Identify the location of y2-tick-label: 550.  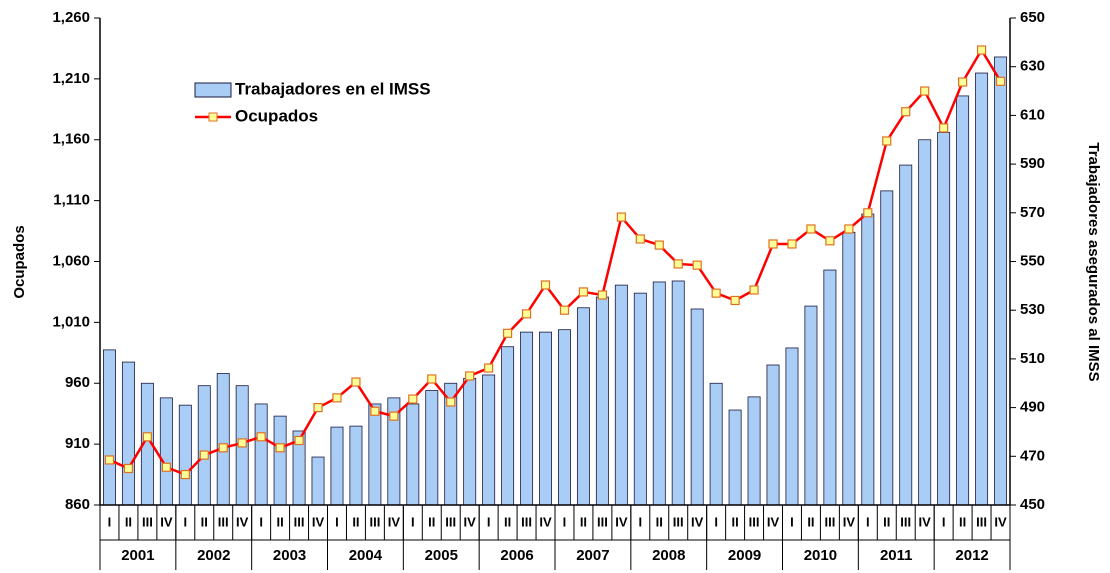
(1032, 260).